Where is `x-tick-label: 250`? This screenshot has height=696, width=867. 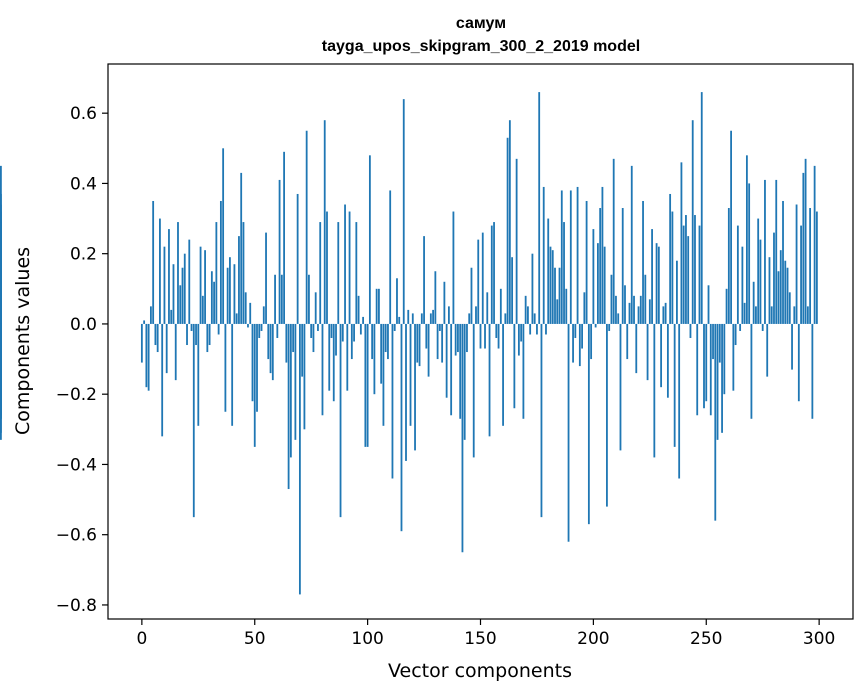
x-tick-label: 250 is located at coordinates (706, 639).